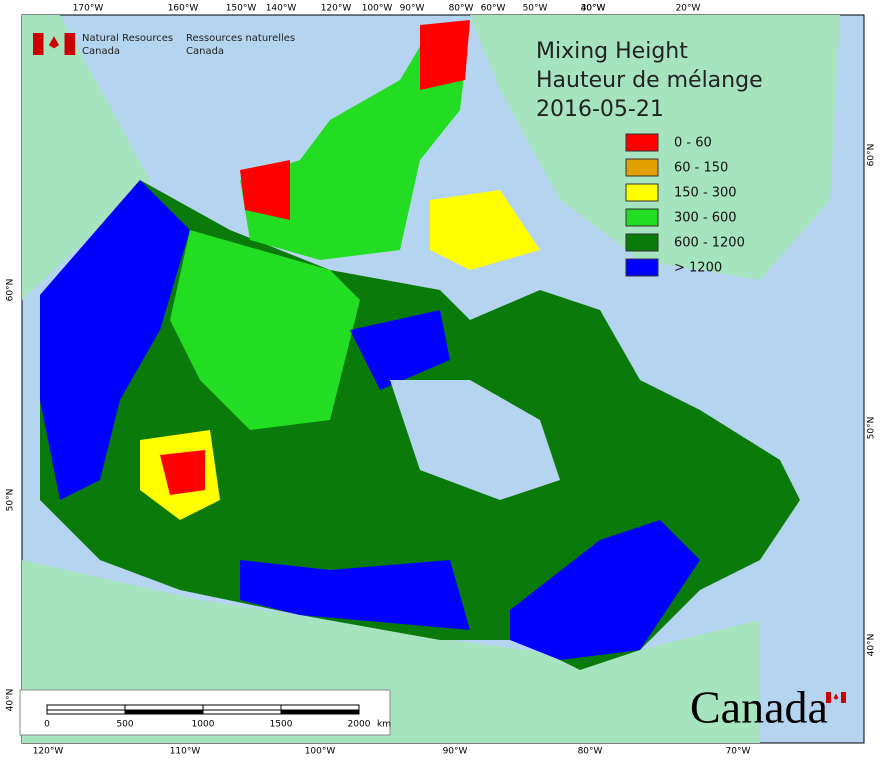  Describe the element at coordinates (241, 9) in the screenshot. I see `graticule-label: 150°W` at that location.